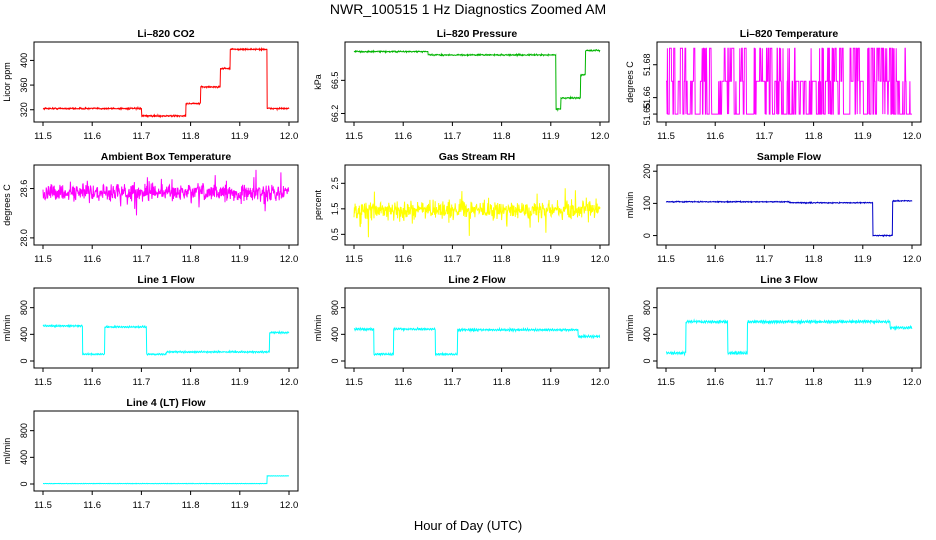 This screenshot has height=540, width=936. What do you see at coordinates (647, 171) in the screenshot?
I see `y-tick-label: 200` at bounding box center [647, 171].